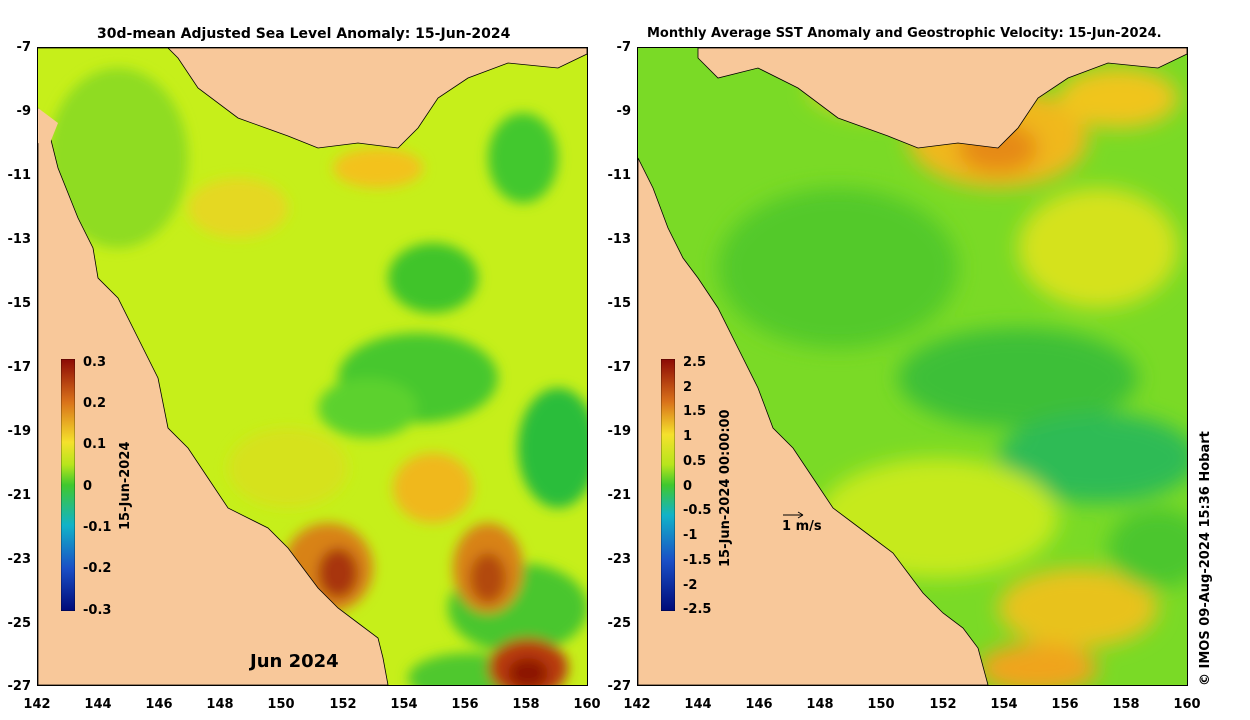  What do you see at coordinates (697, 510) in the screenshot?
I see `colorbar-tick: -0.5` at bounding box center [697, 510].